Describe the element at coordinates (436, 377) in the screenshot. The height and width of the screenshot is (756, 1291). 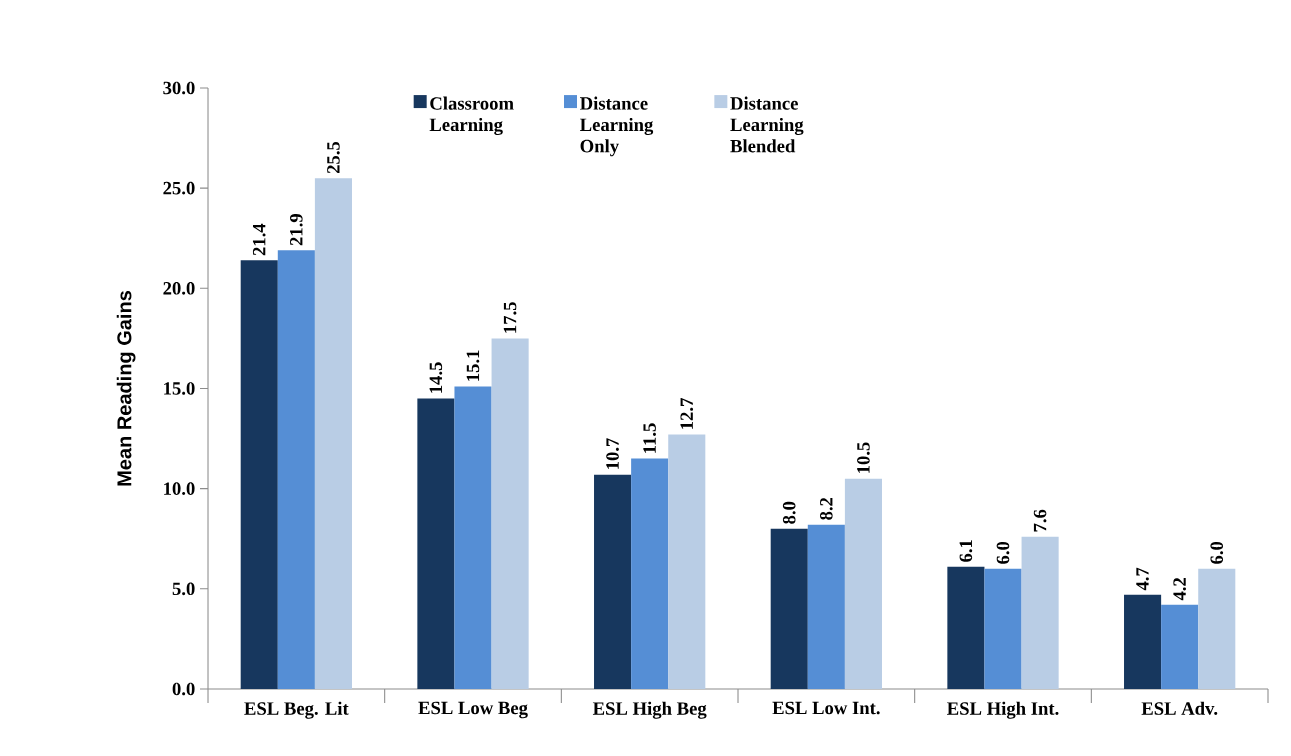
I see `data-label: 14.5` at that location.